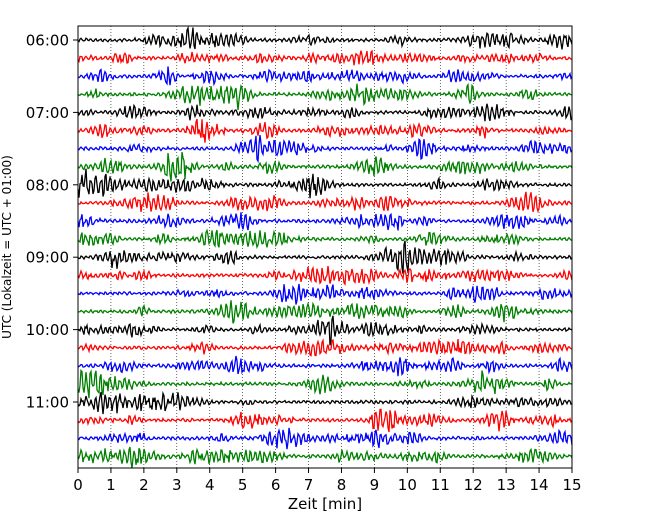  I want to click on x-tick-label: 6, so click(276, 485).